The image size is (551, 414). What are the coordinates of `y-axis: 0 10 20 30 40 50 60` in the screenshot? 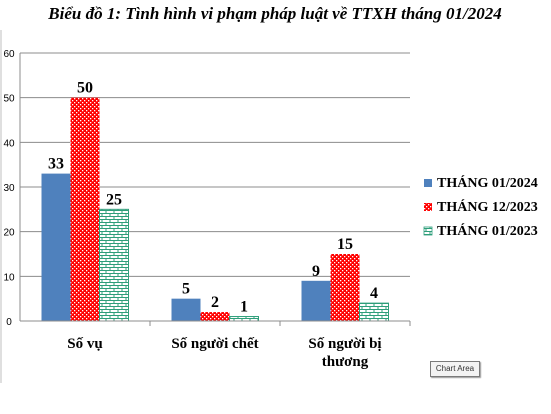 It's located at (12, 188).